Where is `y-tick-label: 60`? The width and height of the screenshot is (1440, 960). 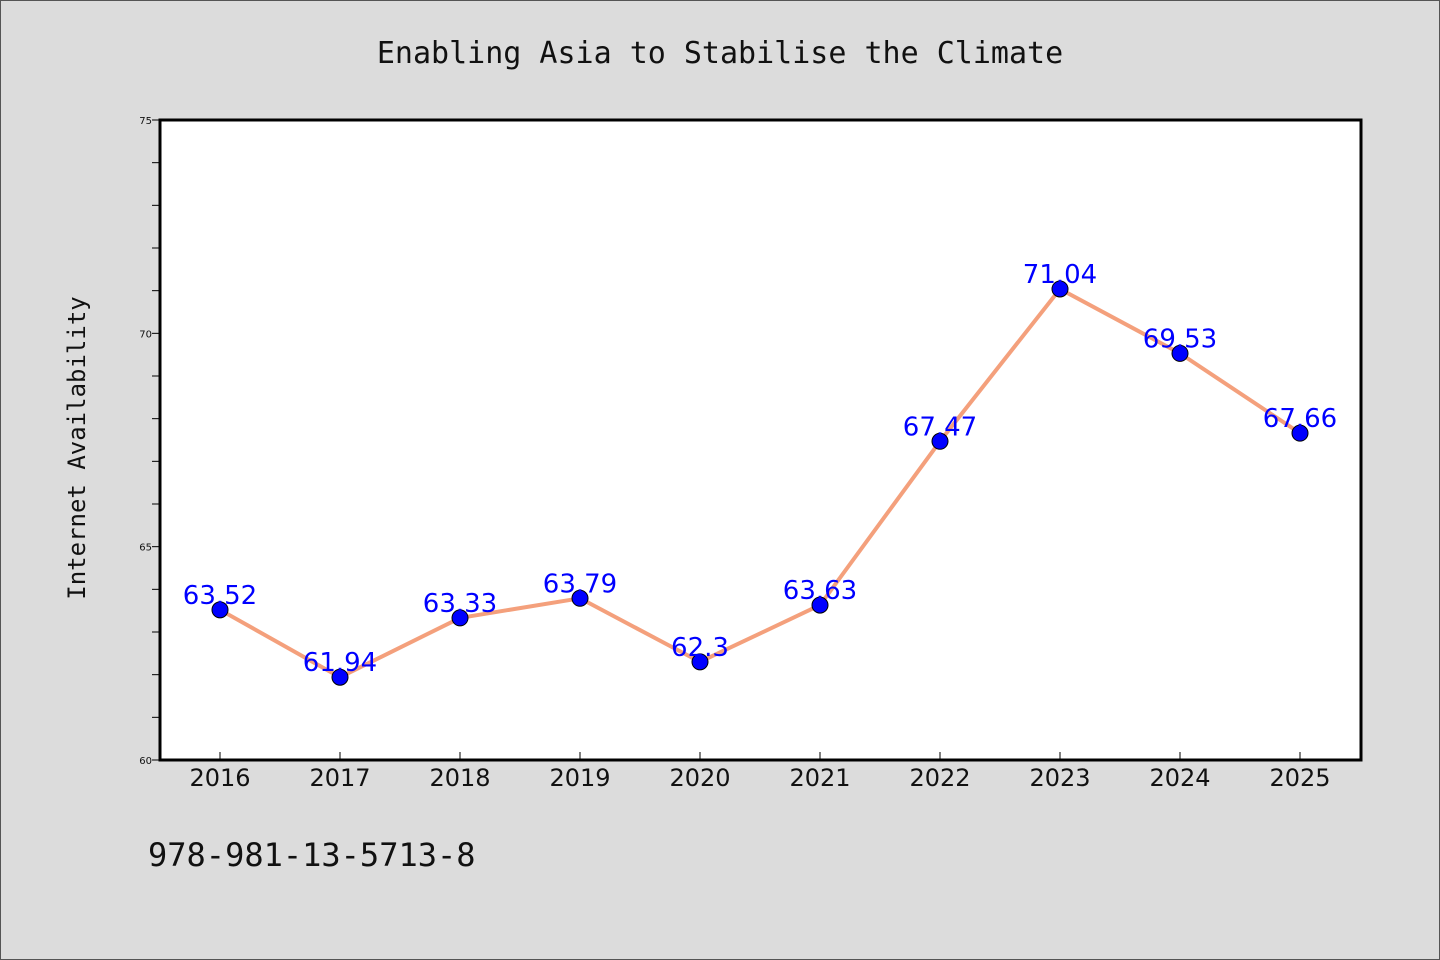 y-tick-label: 60 is located at coordinates (145, 761).